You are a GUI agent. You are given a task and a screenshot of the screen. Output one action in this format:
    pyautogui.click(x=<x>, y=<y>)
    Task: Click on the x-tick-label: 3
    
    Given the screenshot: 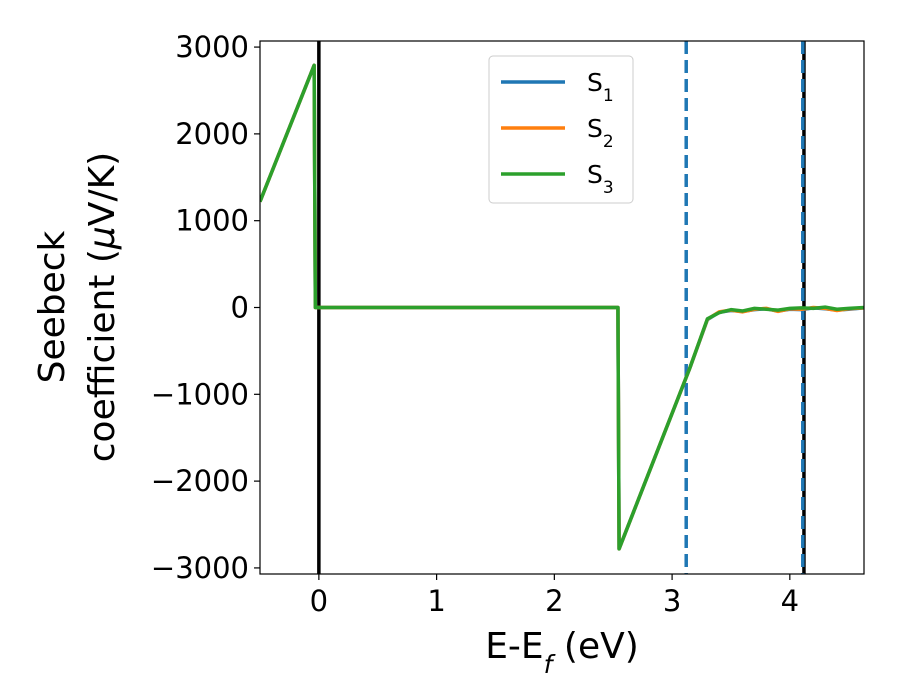 What is the action you would take?
    pyautogui.click(x=672, y=601)
    